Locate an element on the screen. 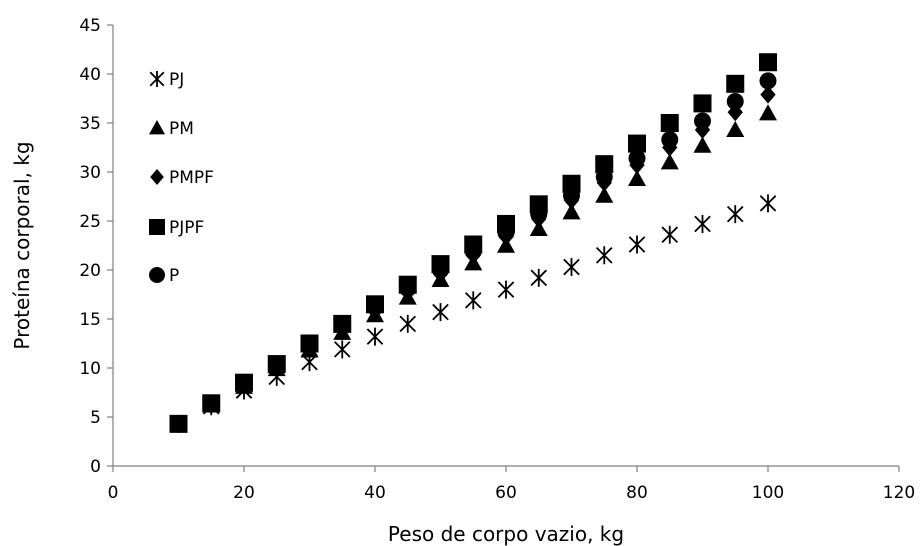 This screenshot has height=546, width=922. legend-marker-p is located at coordinates (157, 275).